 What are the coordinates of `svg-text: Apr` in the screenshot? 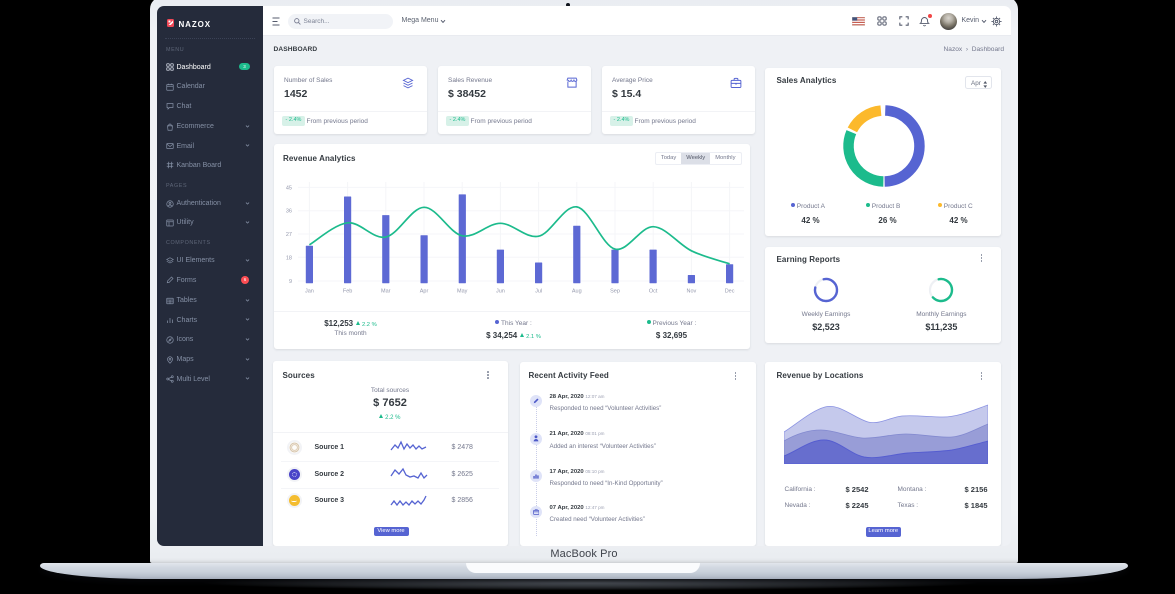 It's located at (423, 292).